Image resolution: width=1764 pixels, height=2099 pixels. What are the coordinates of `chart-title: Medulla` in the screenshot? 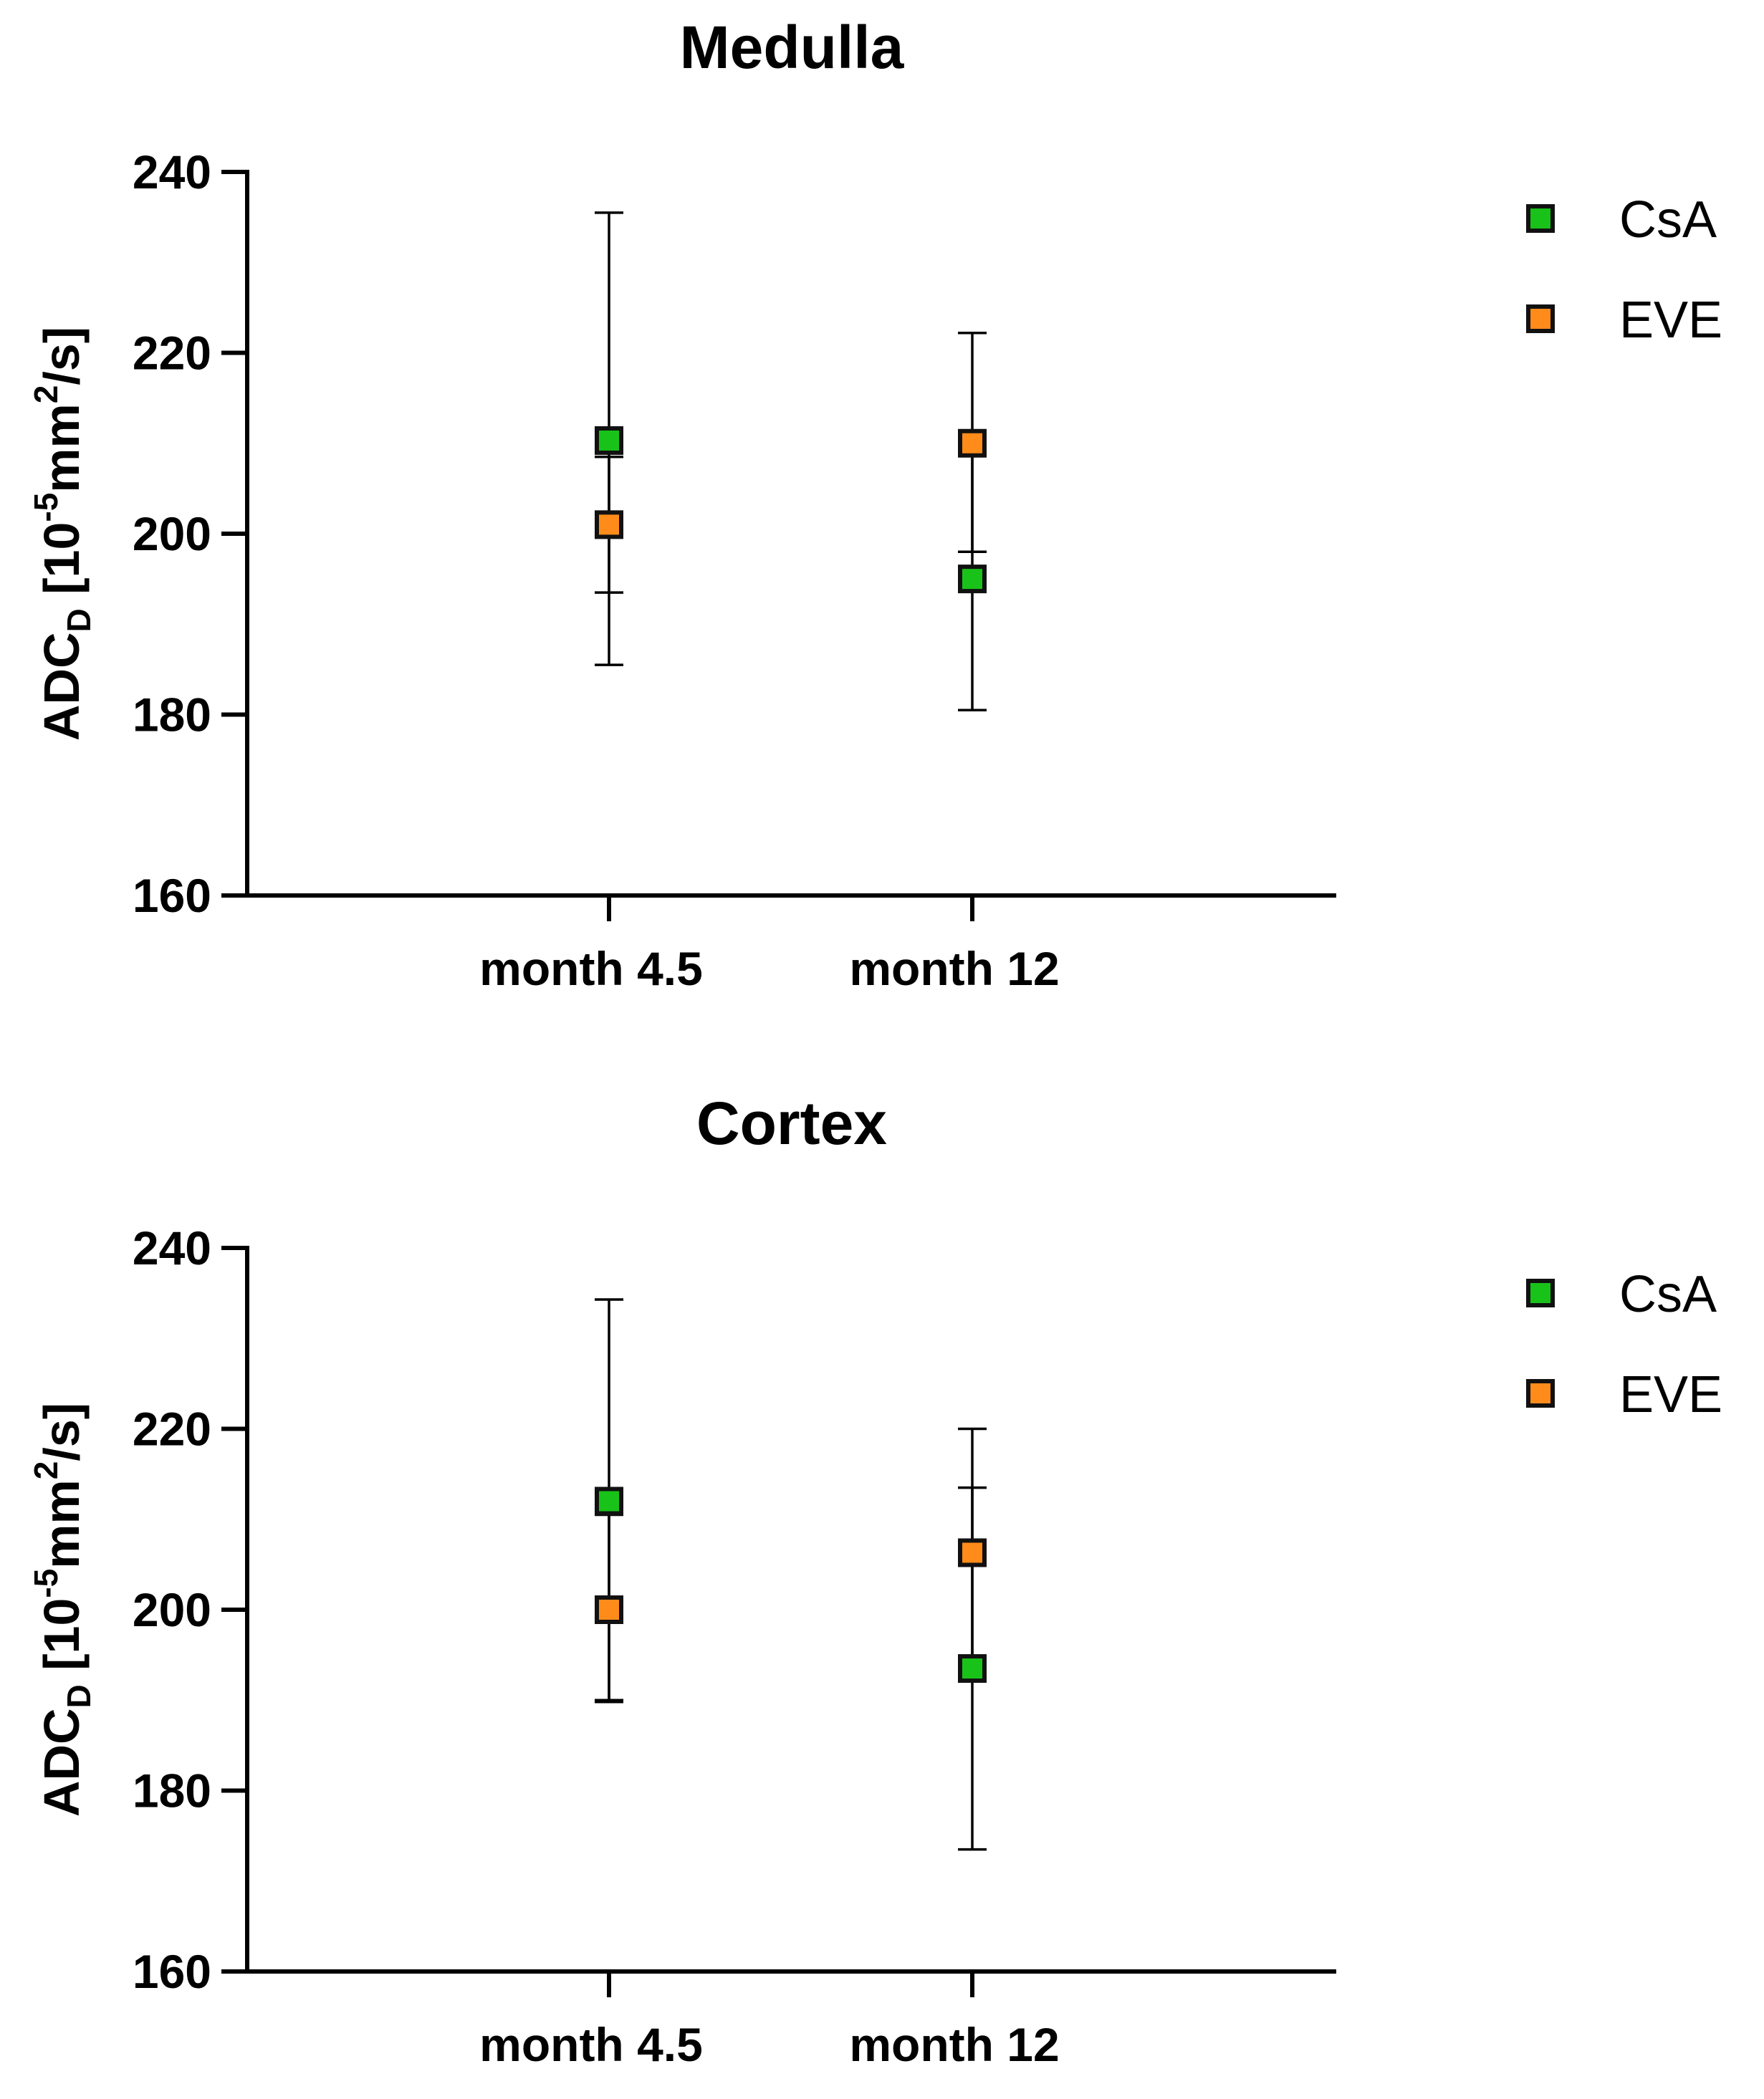 It's located at (792, 48).